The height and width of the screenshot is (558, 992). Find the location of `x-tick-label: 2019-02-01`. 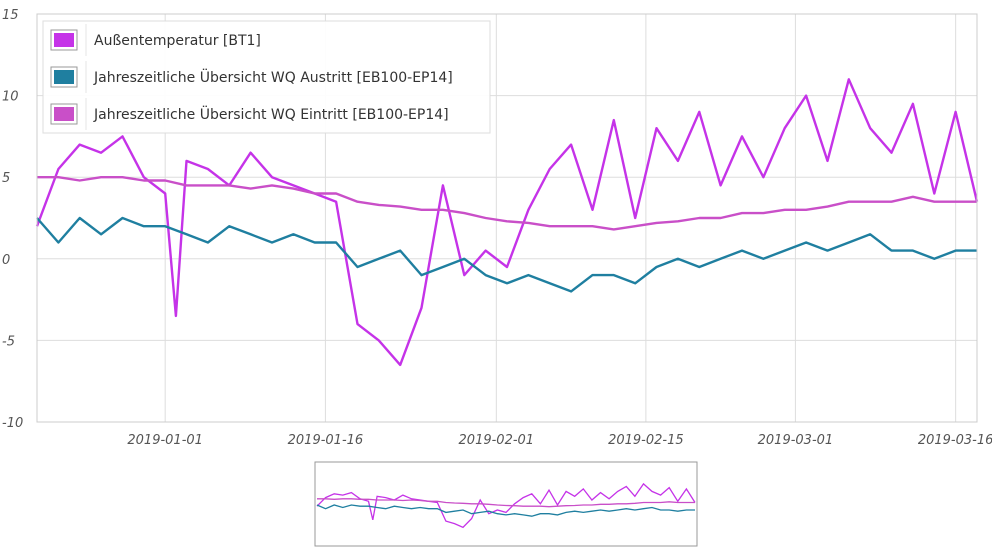

x-tick-label: 2019-02-01 is located at coordinates (497, 440).